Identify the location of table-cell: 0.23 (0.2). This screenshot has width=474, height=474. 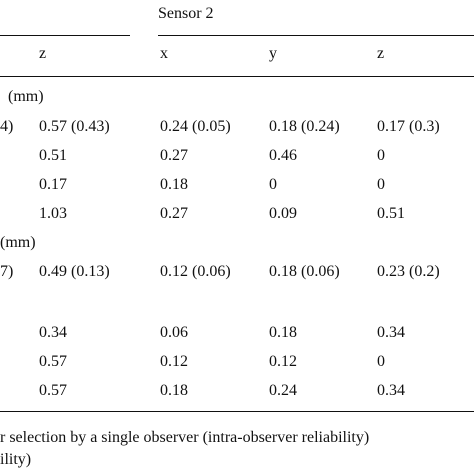
(408, 271).